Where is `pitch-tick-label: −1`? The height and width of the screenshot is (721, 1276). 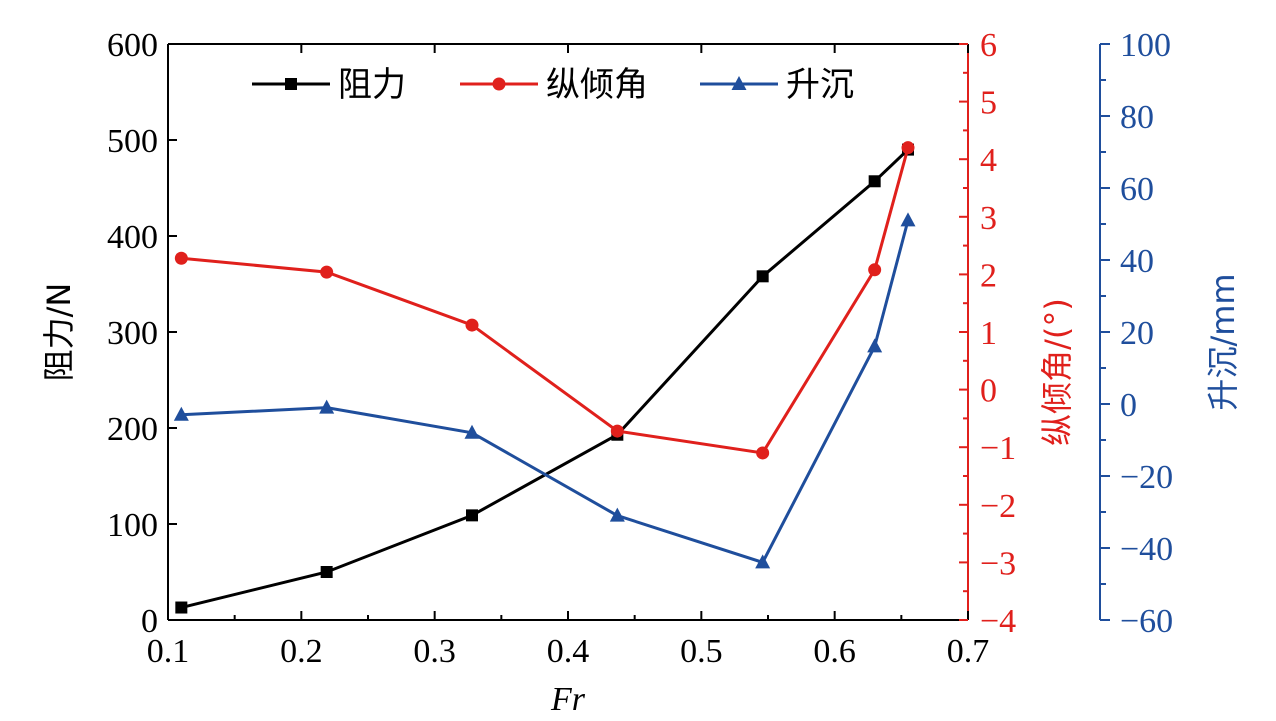
pitch-tick-label: −1 is located at coordinates (998, 448).